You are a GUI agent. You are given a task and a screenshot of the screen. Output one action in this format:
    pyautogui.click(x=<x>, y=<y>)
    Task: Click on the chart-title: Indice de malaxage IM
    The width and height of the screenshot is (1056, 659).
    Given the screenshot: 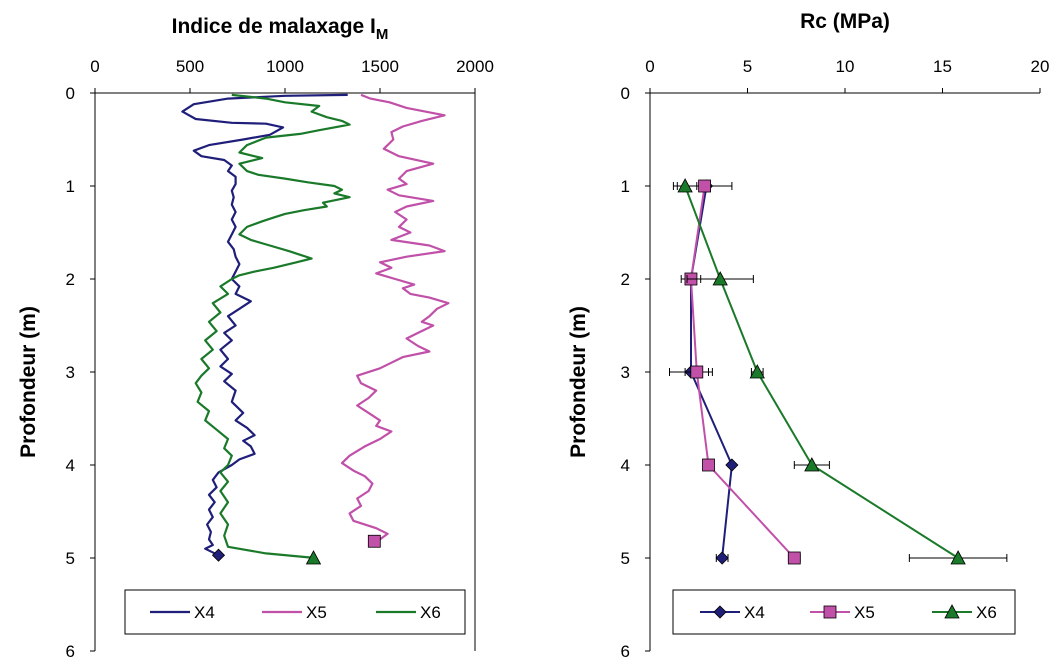 What is the action you would take?
    pyautogui.click(x=280, y=29)
    